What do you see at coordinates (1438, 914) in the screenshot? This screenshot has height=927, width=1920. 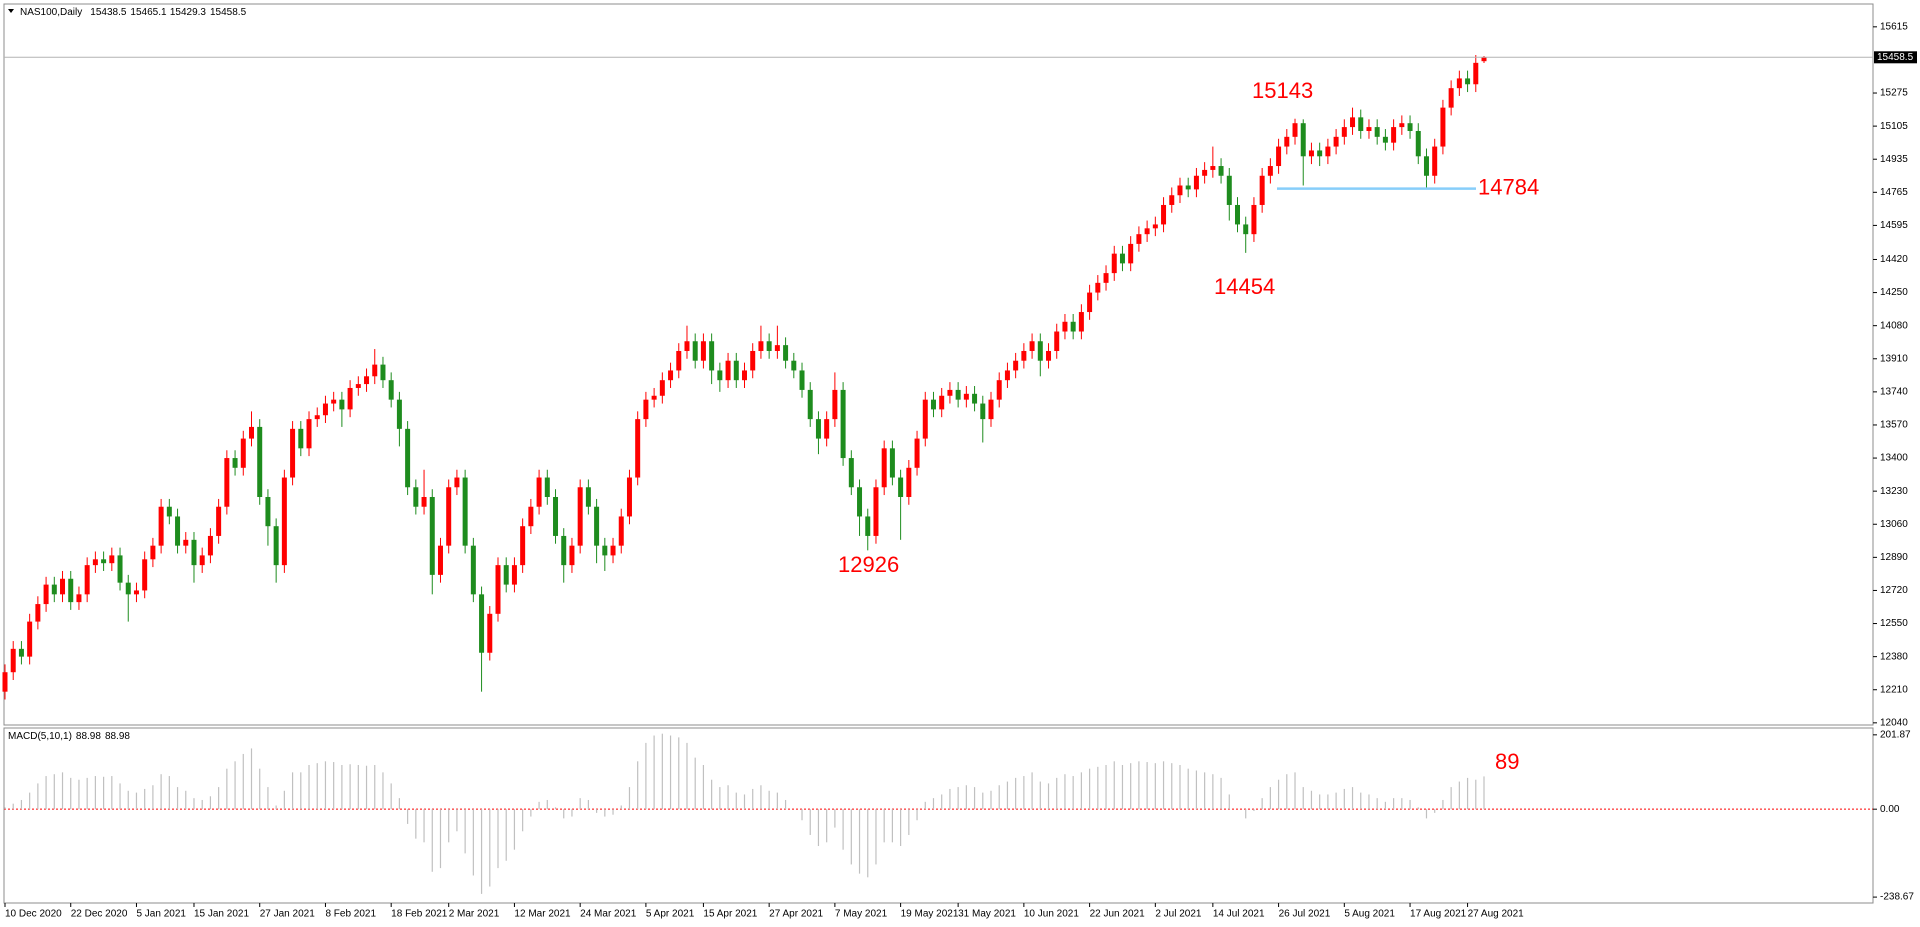 I see `x-tick-label: 17 Aug 2021` at bounding box center [1438, 914].